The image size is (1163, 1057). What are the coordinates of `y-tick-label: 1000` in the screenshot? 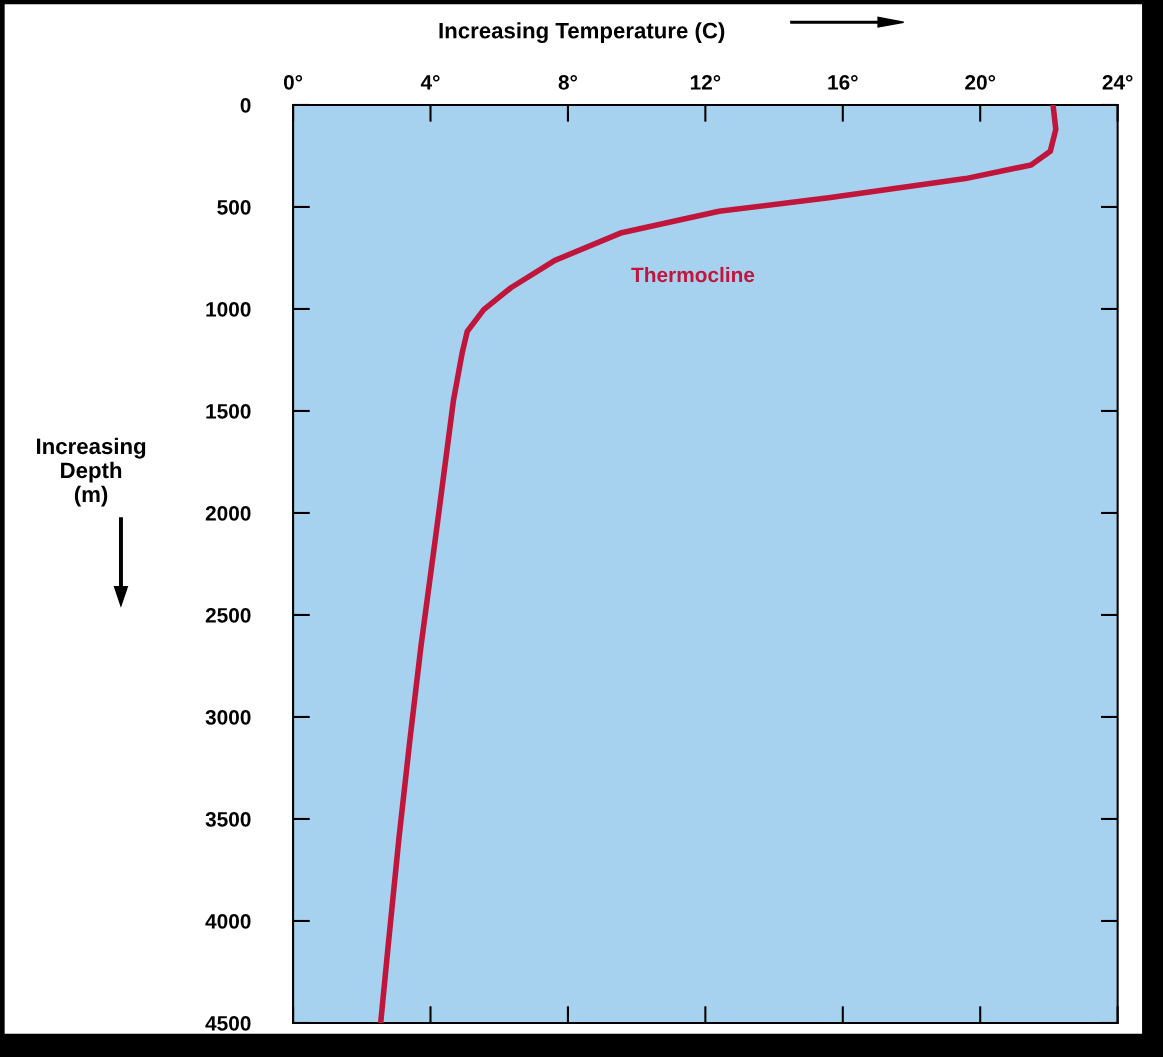 It's located at (228, 309).